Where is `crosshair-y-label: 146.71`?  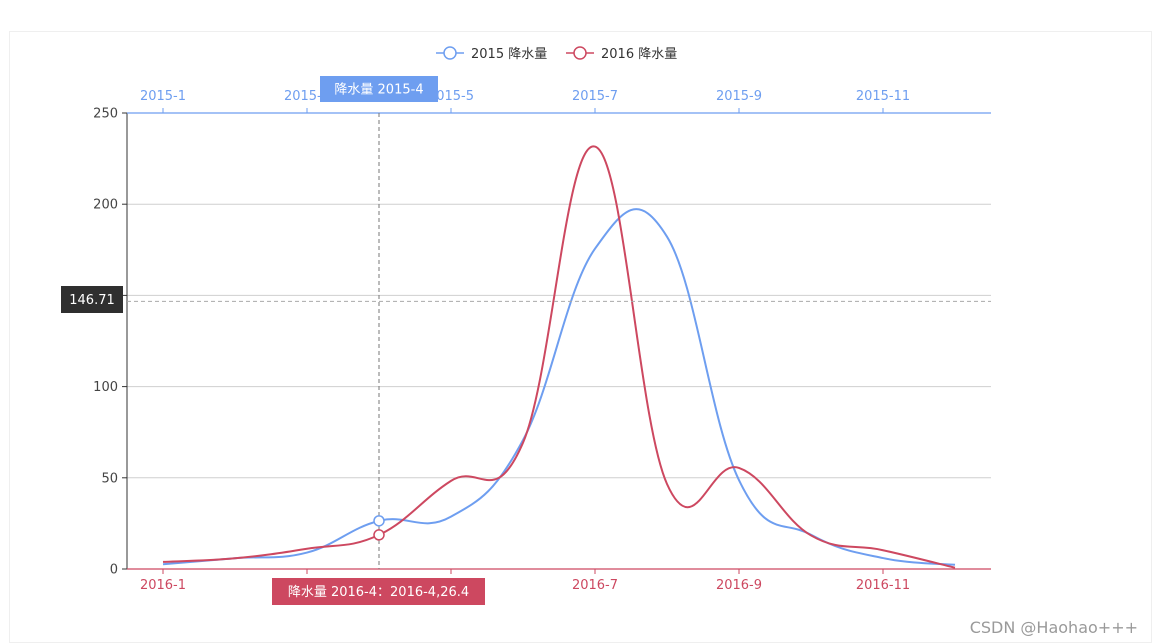
crosshair-y-label: 146.71 is located at coordinates (92, 300).